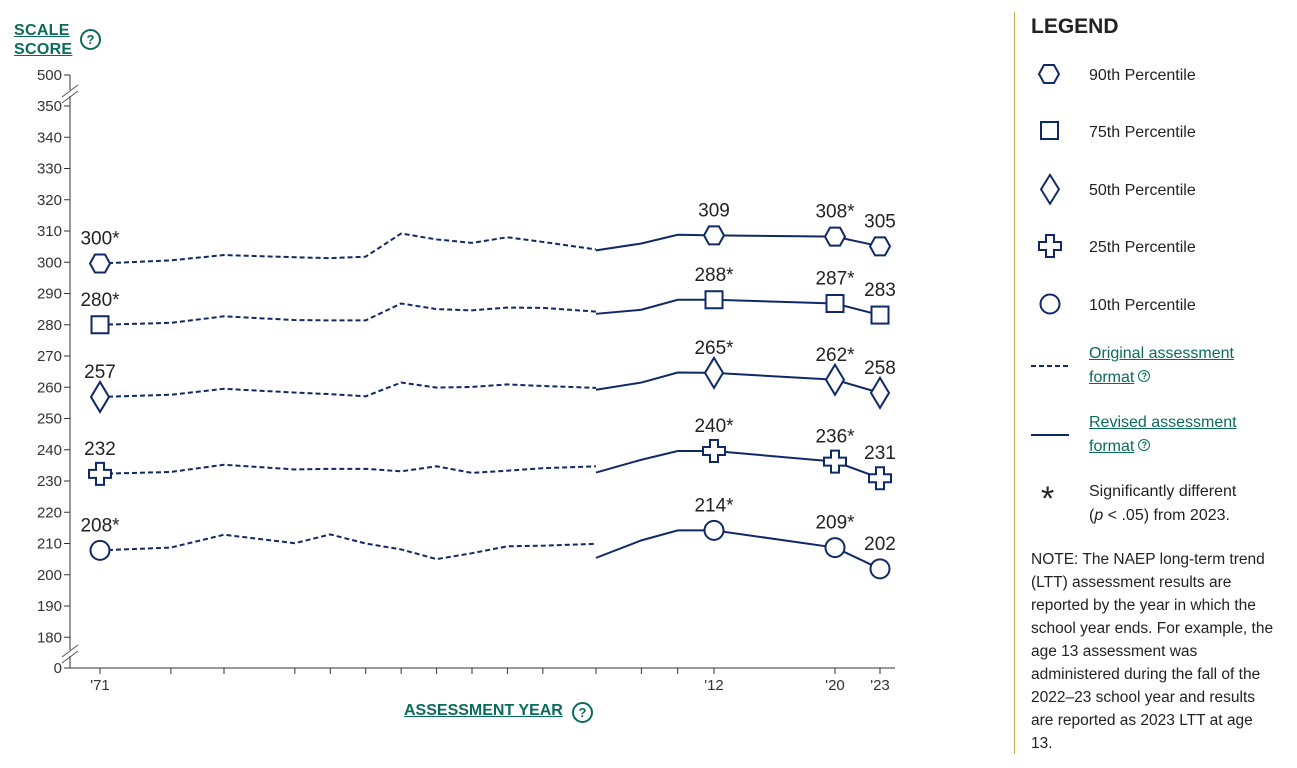 This screenshot has width=1297, height=768. I want to click on x-axis-help-icon: ?, so click(582, 712).